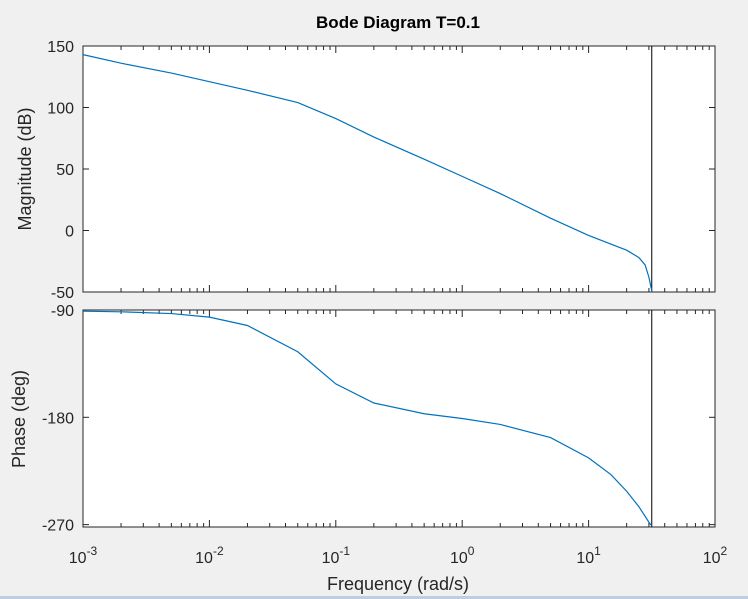 Image resolution: width=748 pixels, height=599 pixels. Describe the element at coordinates (597, 551) in the screenshot. I see `x-tick-label-exponent: 1` at that location.